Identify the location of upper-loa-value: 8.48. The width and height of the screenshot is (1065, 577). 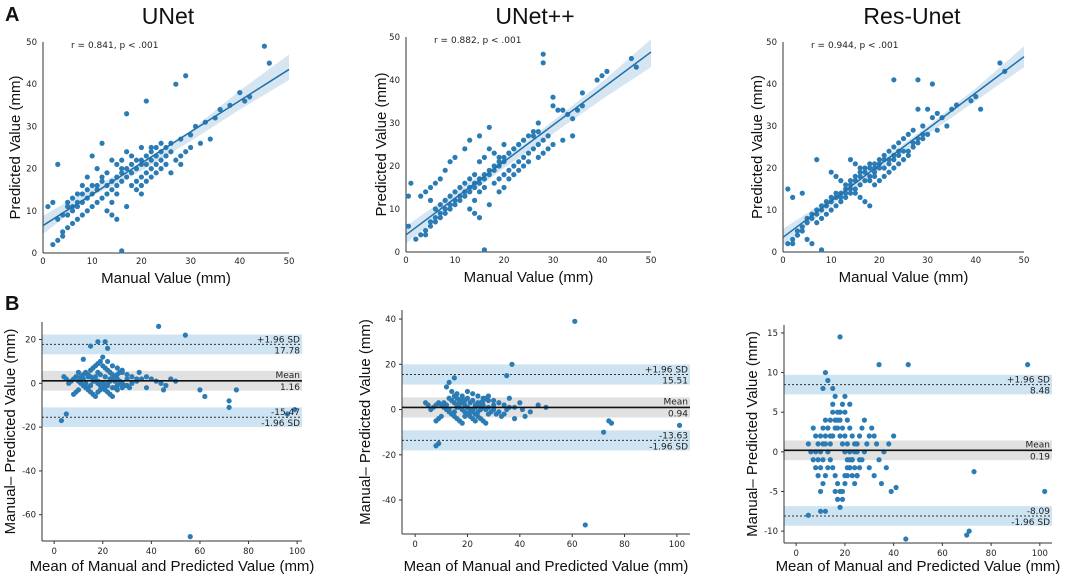
(1040, 392).